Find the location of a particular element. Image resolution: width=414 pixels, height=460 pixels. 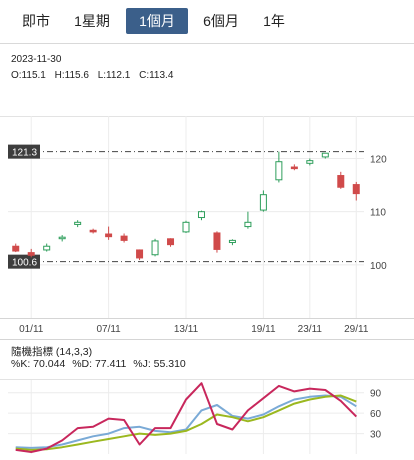

kdj-j-line is located at coordinates (186, 417).